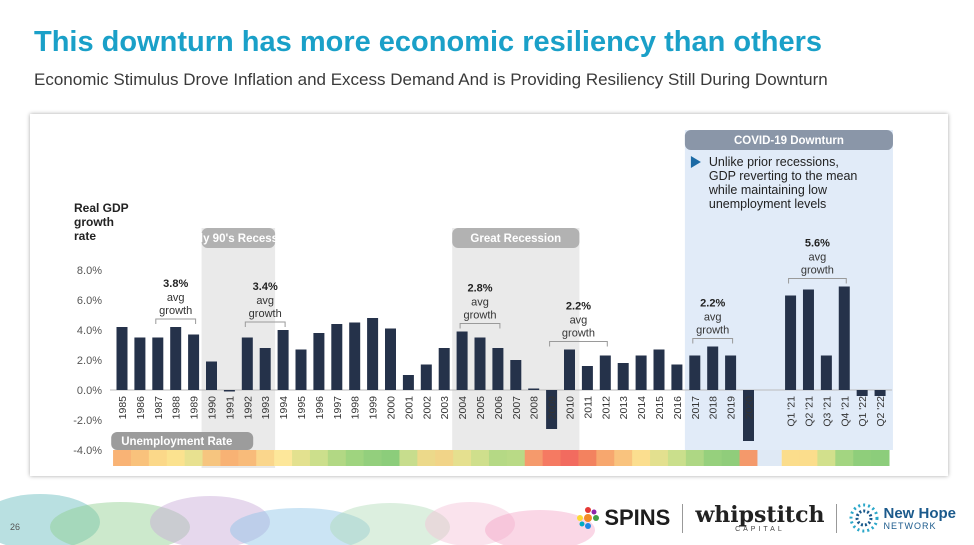  Describe the element at coordinates (695, 162) in the screenshot. I see `note-arrow-icon` at that location.